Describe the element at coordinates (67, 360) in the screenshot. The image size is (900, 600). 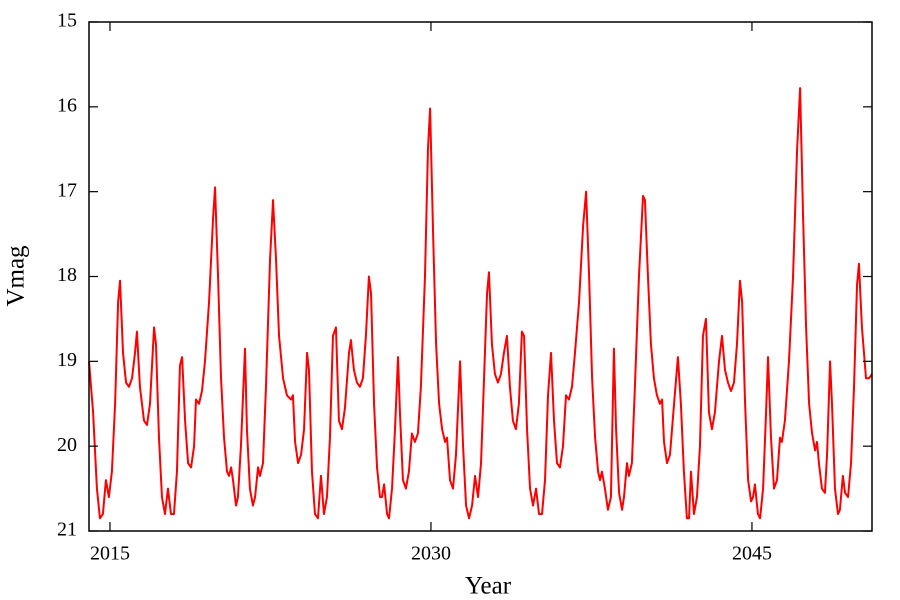
I see `y-tick-label: 19` at that location.